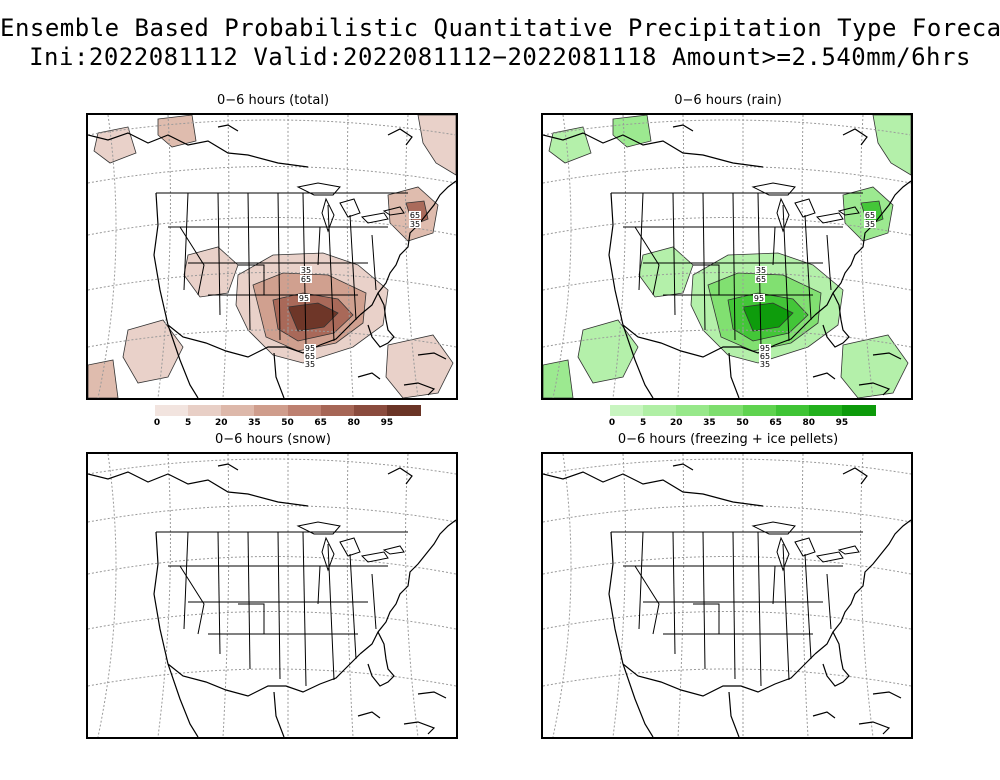 Image resolution: width=1000 pixels, height=780 pixels. Describe the element at coordinates (164, 595) in the screenshot. I see `snow-longitude-line` at that location.